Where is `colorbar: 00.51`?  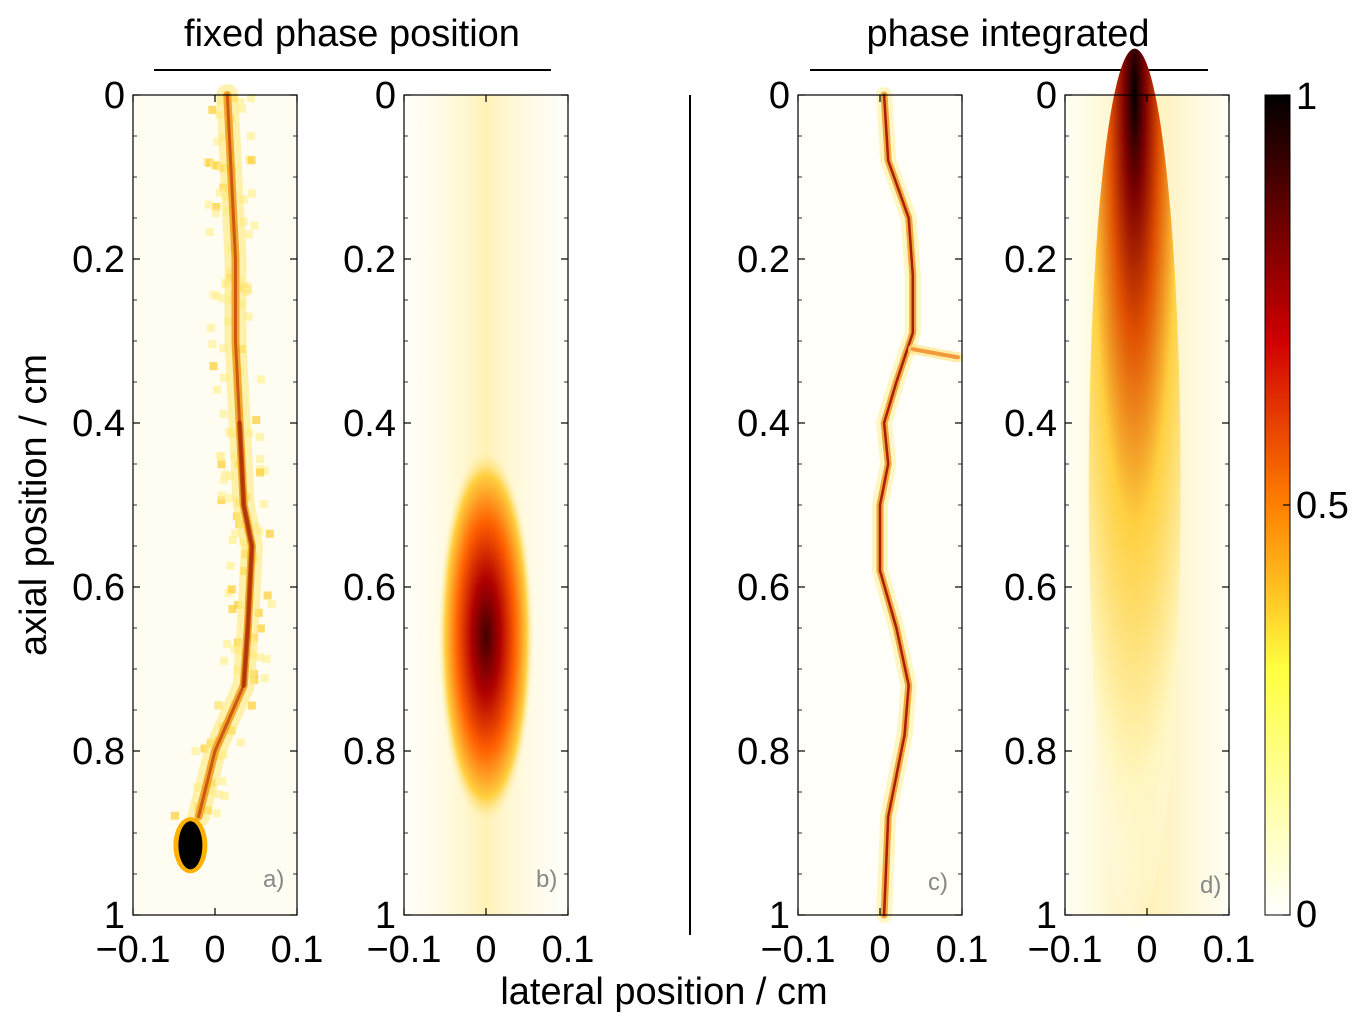 colorbar: 00.51 is located at coordinates (1306, 506).